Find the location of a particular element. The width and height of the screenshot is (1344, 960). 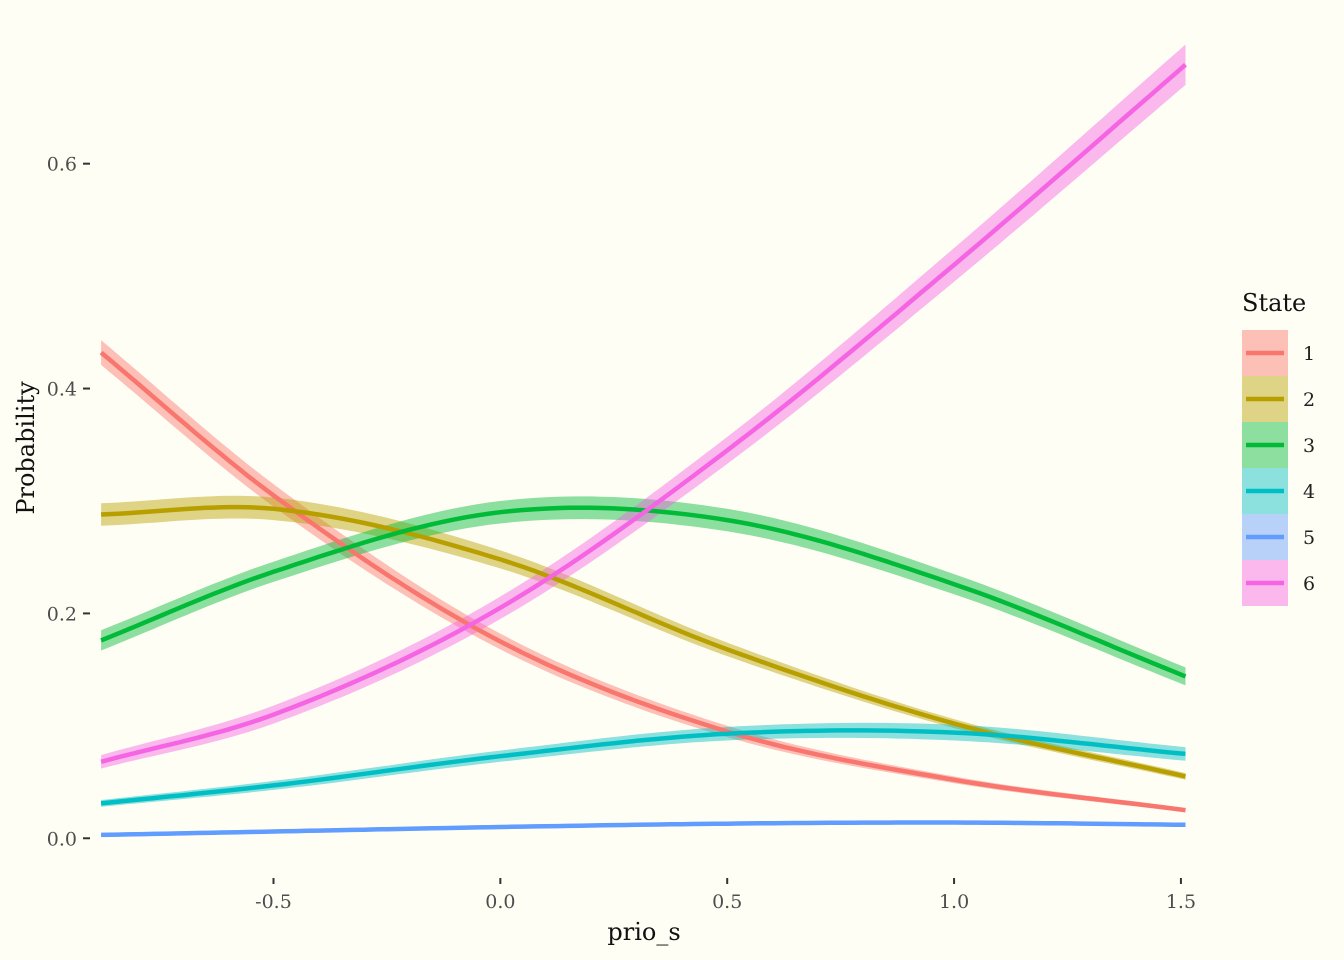

x-tick-label: 0.5 is located at coordinates (727, 902).